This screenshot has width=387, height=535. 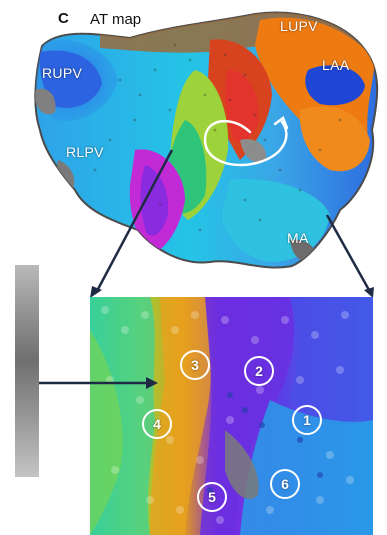 What do you see at coordinates (152, 383) in the screenshot?
I see `scale-pointer-head` at bounding box center [152, 383].